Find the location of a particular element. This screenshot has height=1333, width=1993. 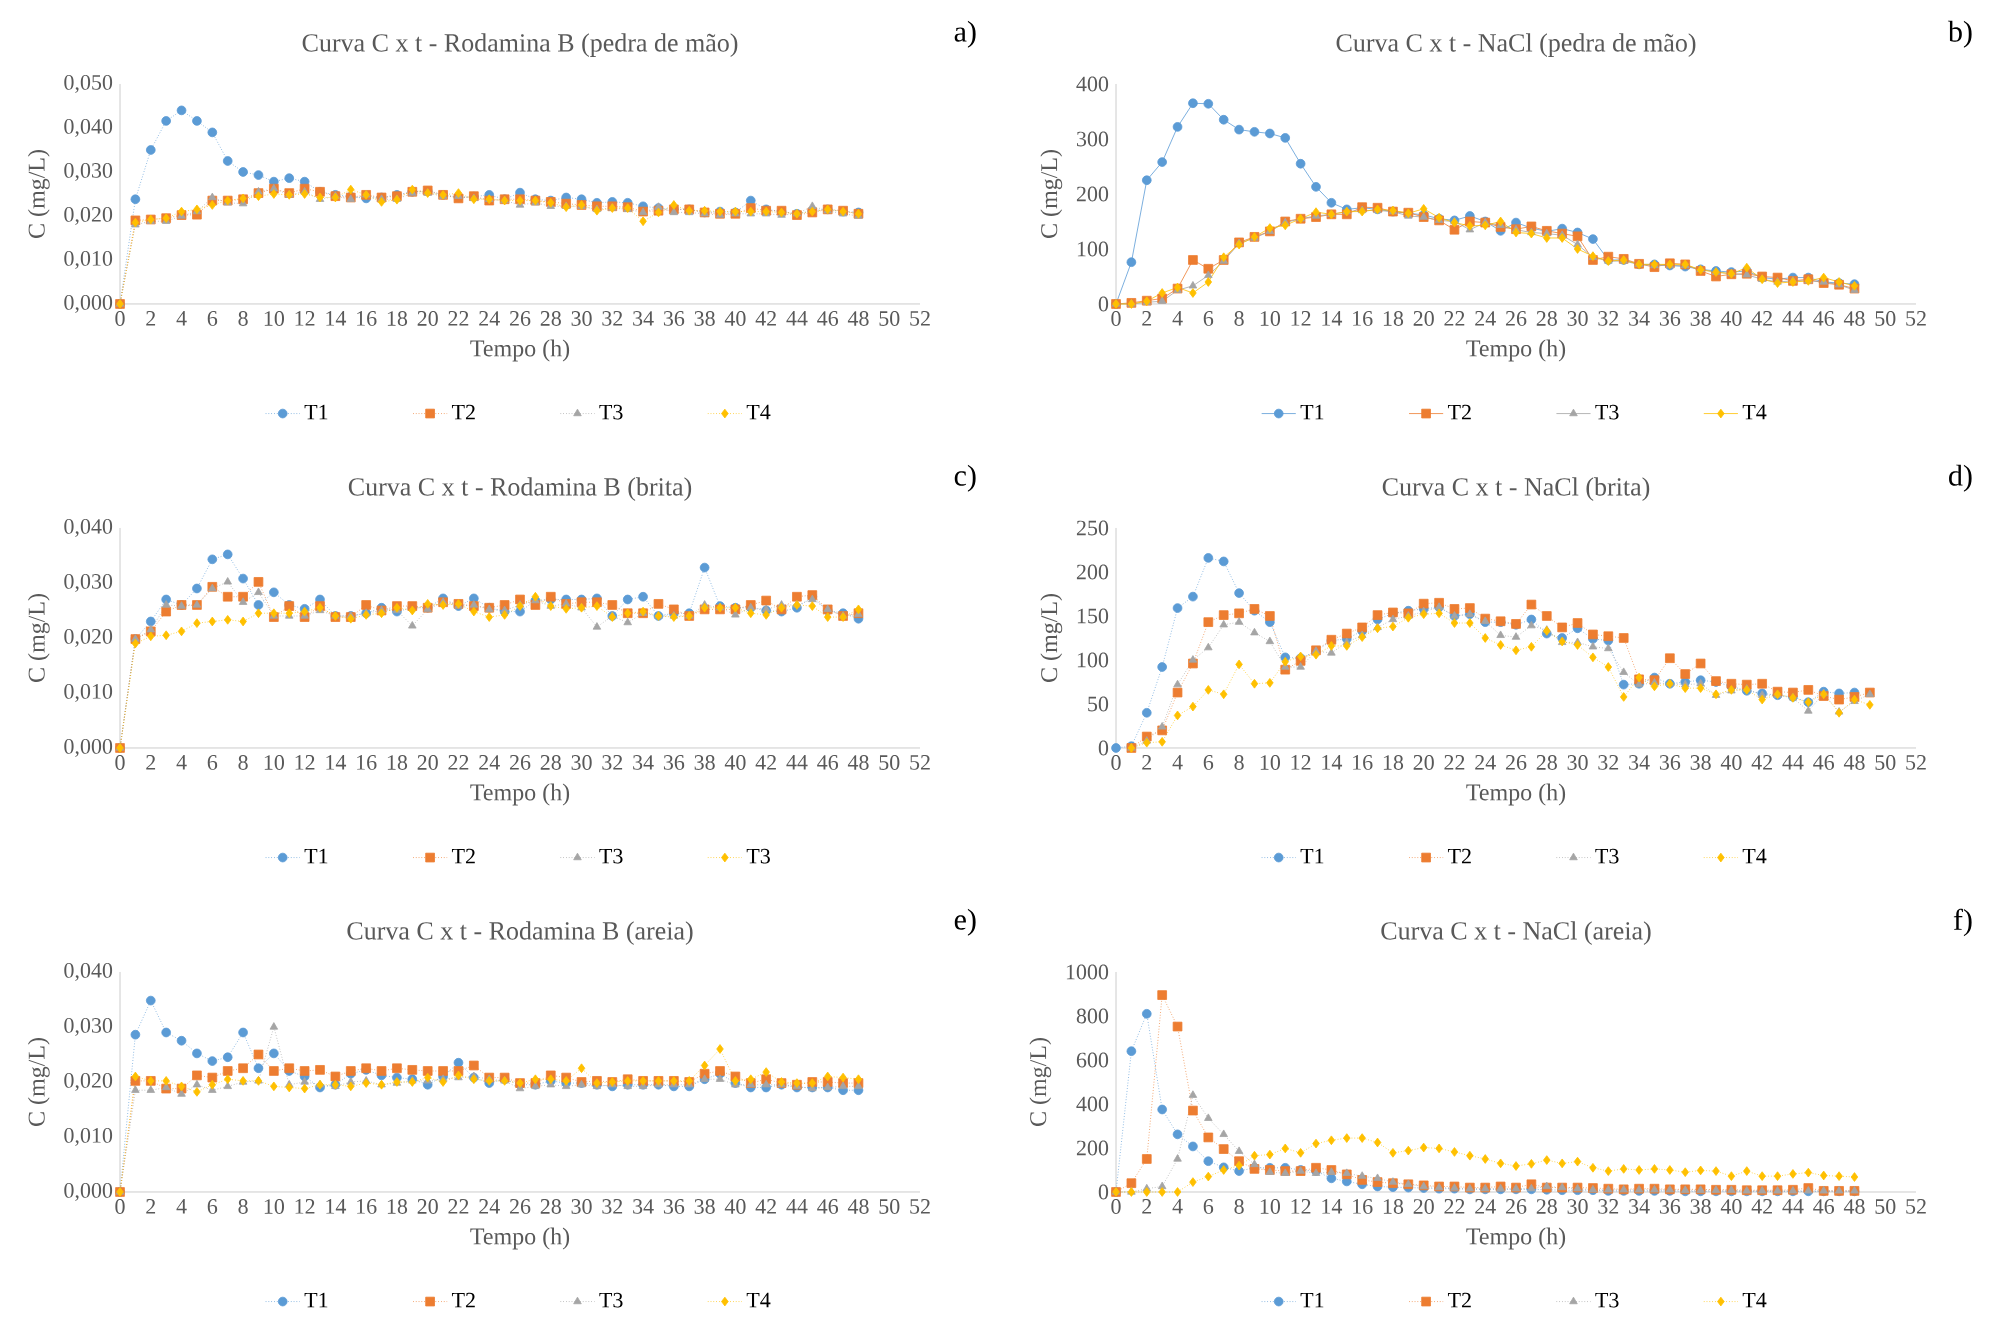

text: b) is located at coordinates (1959, 34).